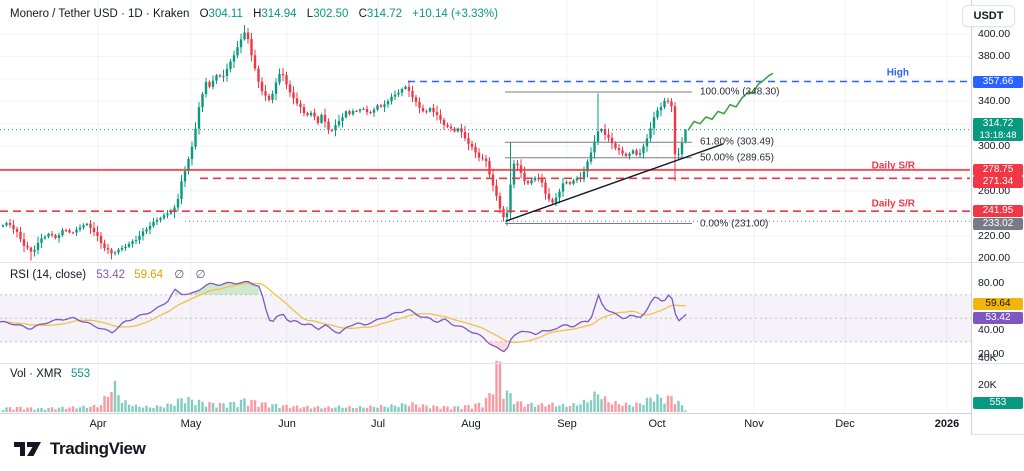 This screenshot has height=471, width=1024. What do you see at coordinates (225, 14) in the screenshot?
I see `ohlc-open-value: 304.11` at bounding box center [225, 14].